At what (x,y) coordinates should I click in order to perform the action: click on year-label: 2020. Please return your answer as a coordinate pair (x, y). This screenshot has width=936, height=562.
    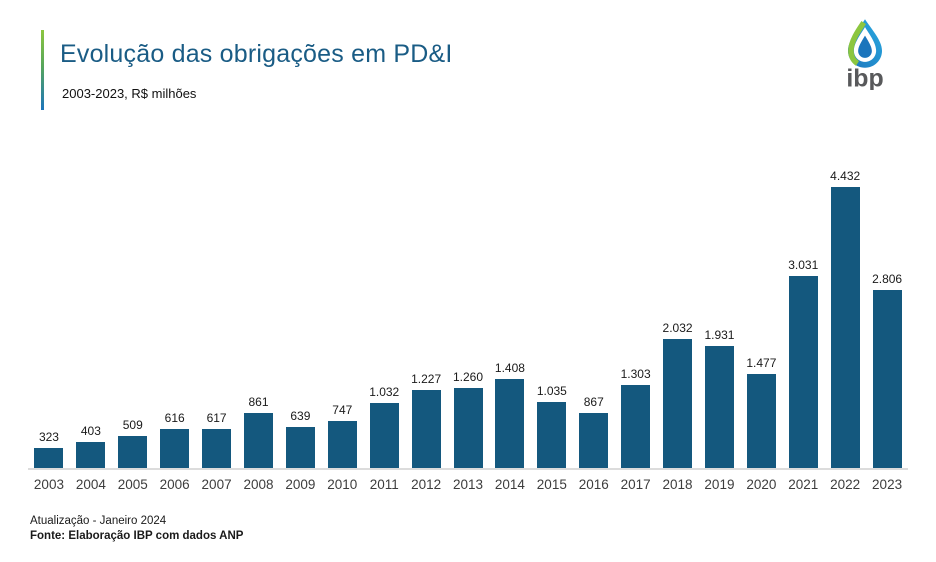
    Looking at the image, I should click on (761, 484).